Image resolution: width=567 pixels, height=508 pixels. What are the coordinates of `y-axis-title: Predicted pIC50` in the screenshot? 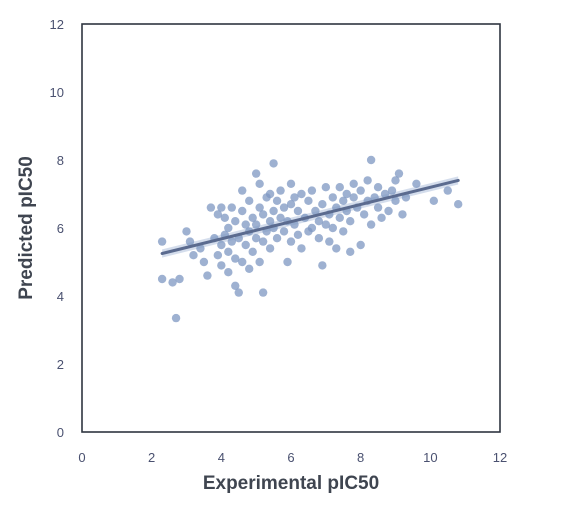 It's located at (26, 228).